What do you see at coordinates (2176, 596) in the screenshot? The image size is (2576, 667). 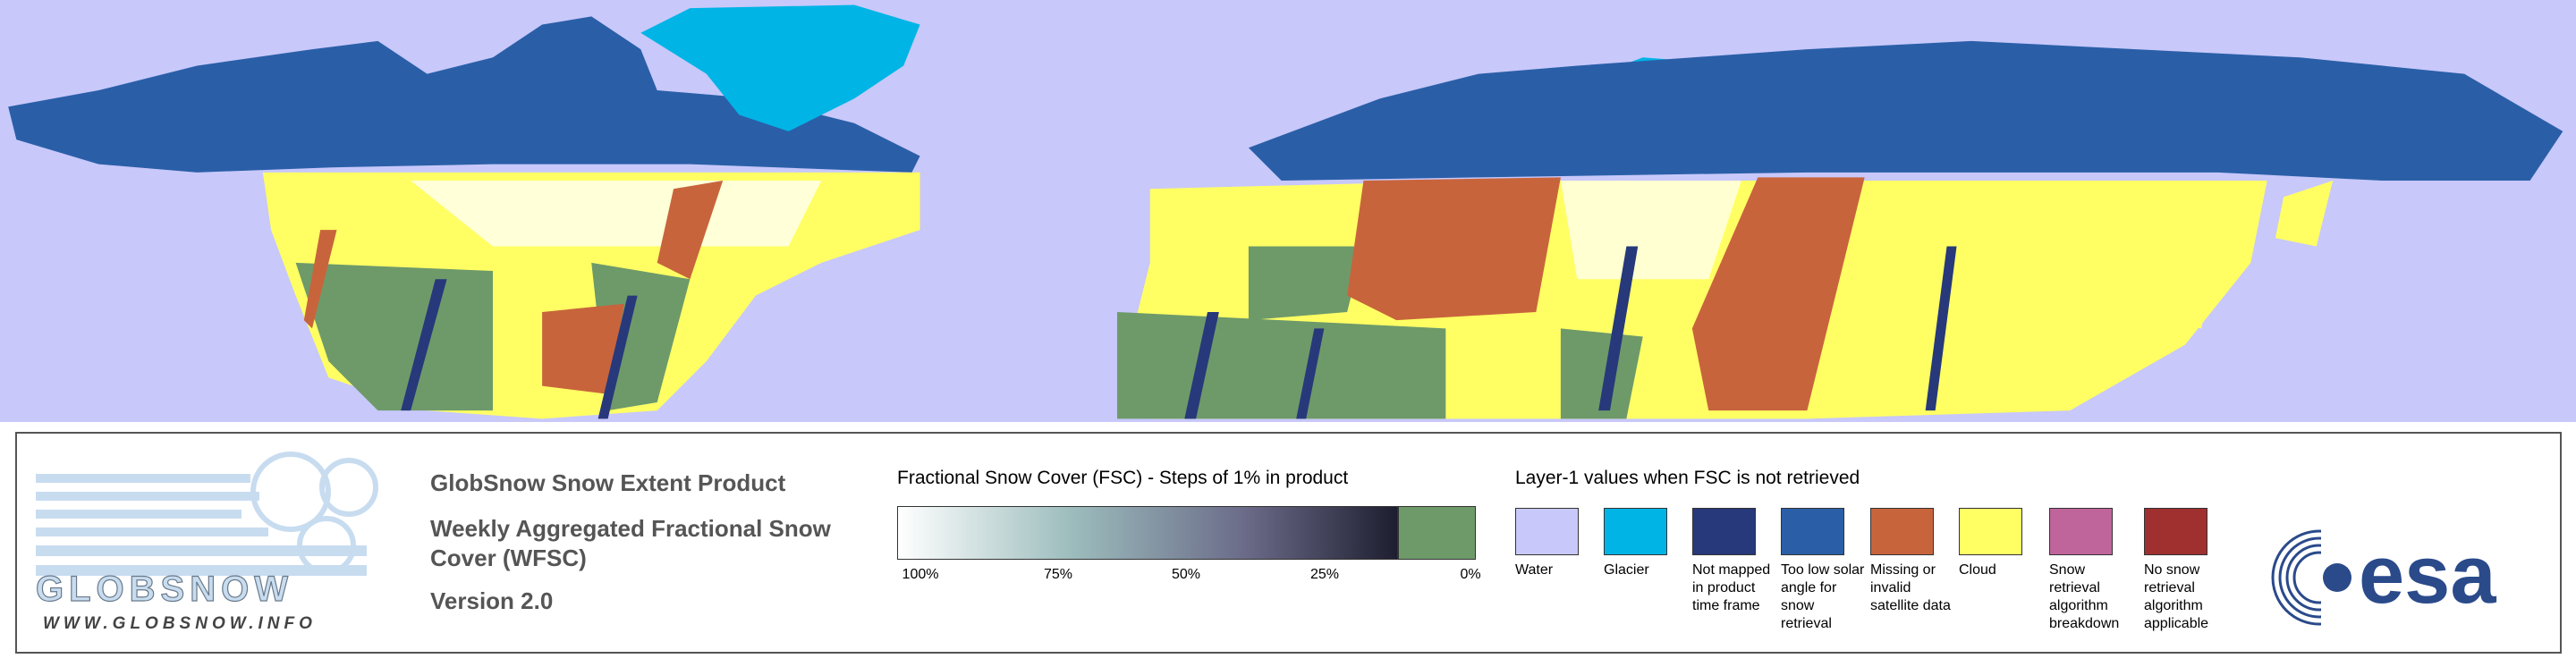 I see `legend-label: No snow retrieval algorithm applicable` at bounding box center [2176, 596].